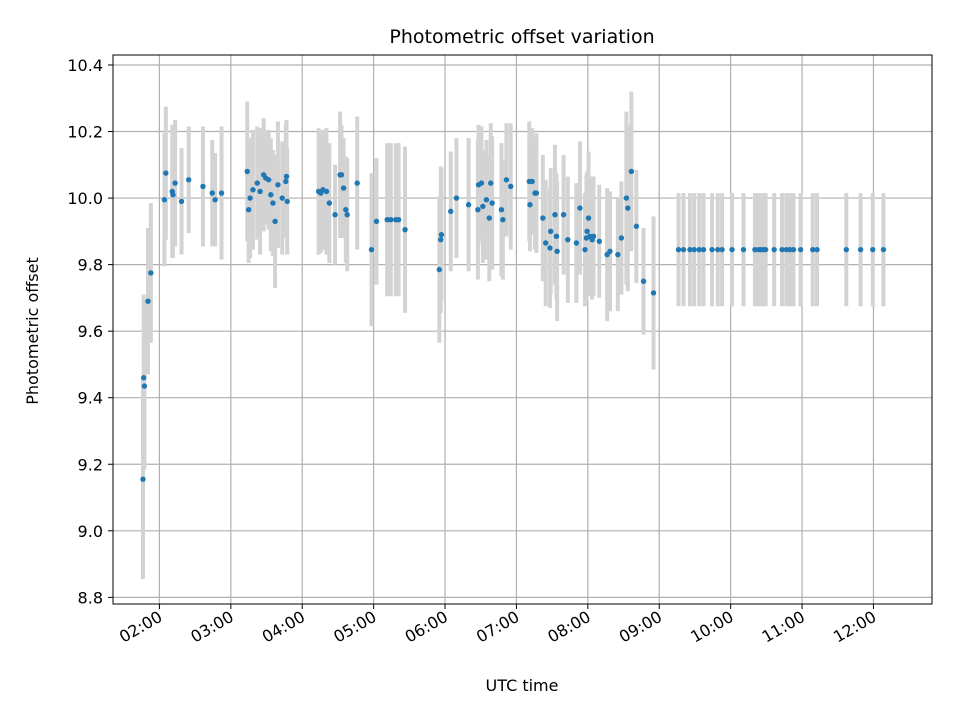  Describe the element at coordinates (90, 597) in the screenshot. I see `y-tick-label: 8.8` at that location.